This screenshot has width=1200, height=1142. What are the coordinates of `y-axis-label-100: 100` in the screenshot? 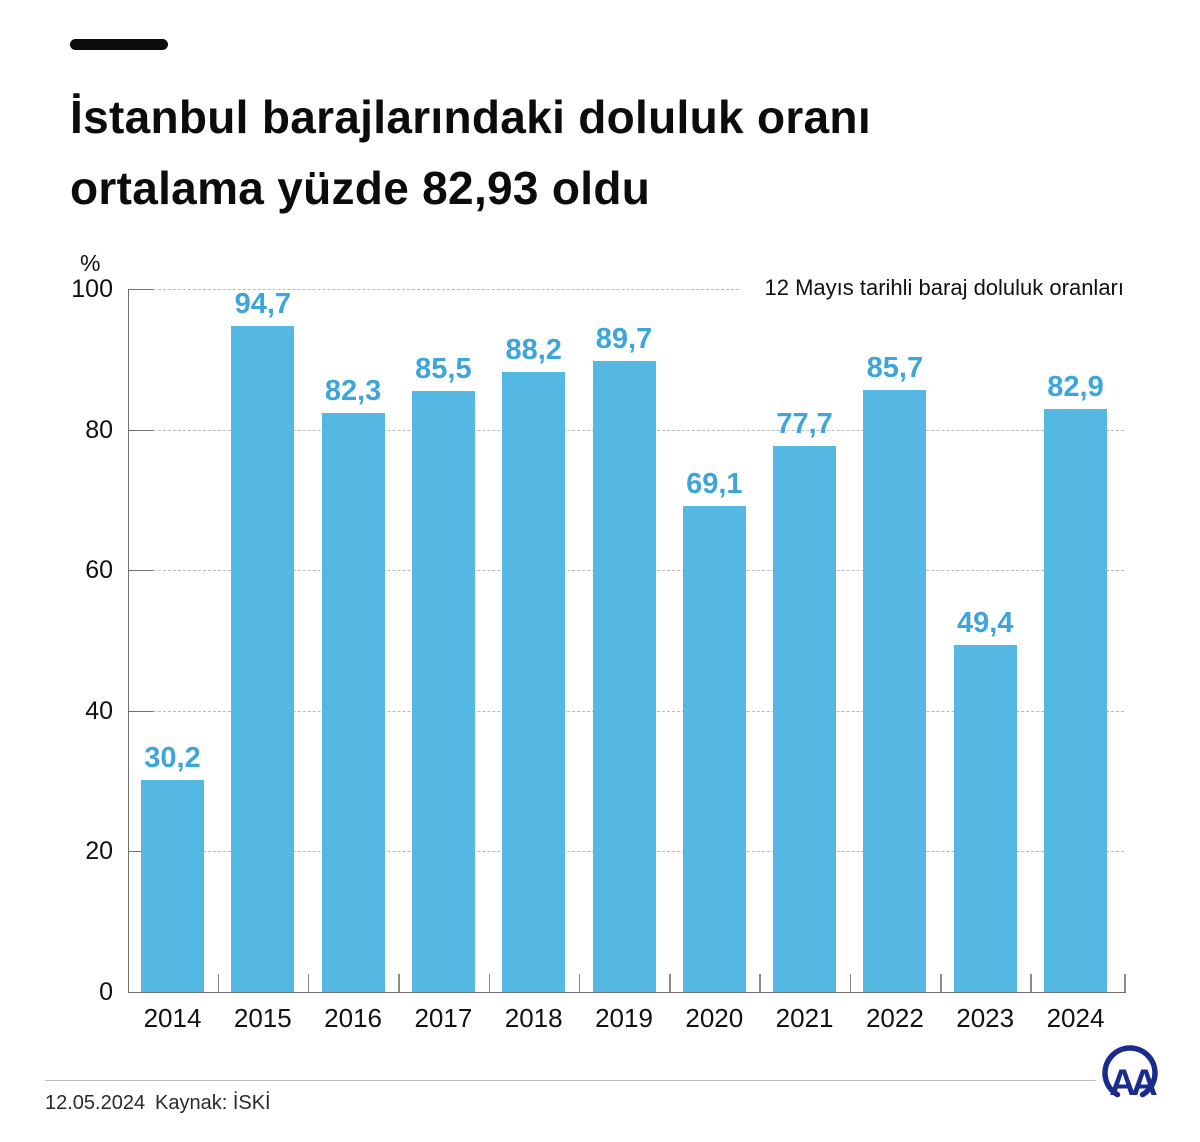 It's located at (92, 289).